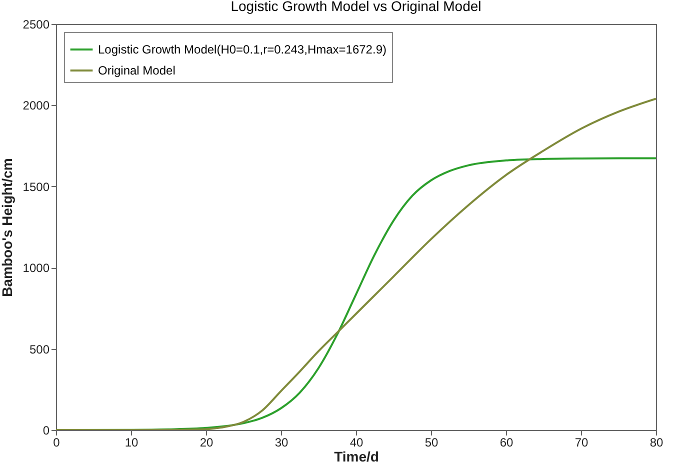 The height and width of the screenshot is (470, 678). I want to click on y-tick-label: 0, so click(46, 431).